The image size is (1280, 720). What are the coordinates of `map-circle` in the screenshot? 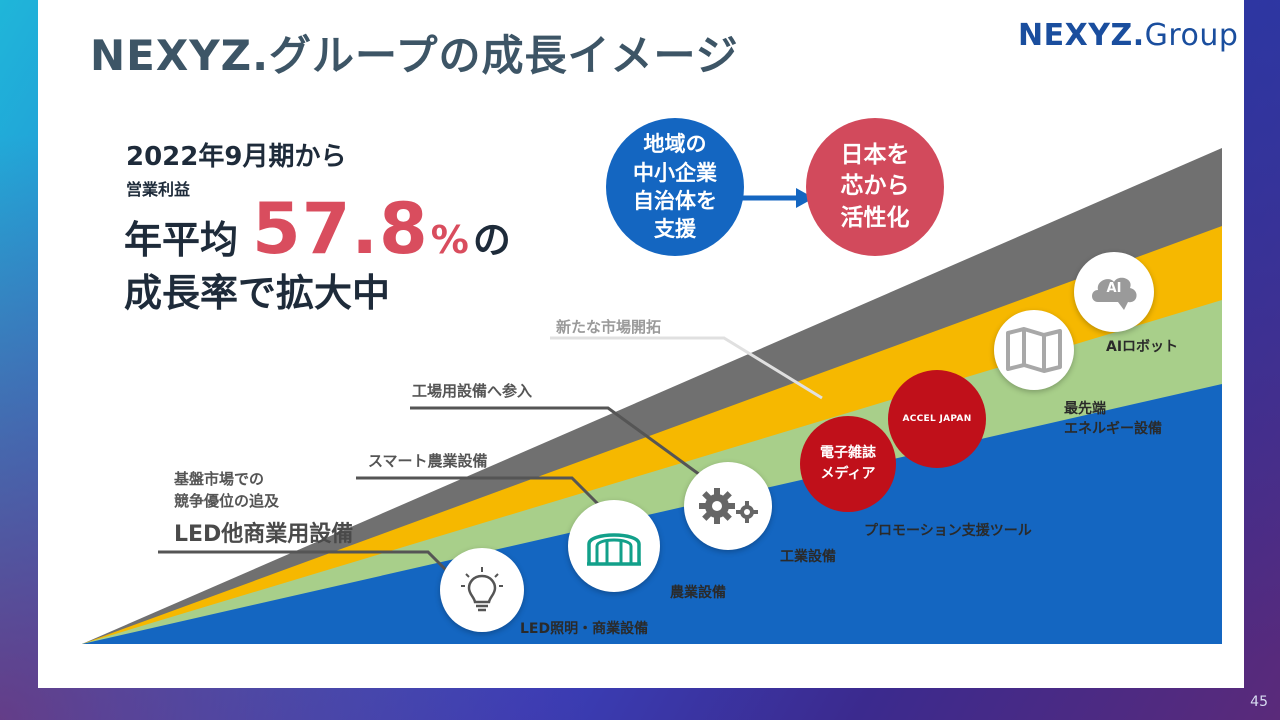 It's located at (1034, 350).